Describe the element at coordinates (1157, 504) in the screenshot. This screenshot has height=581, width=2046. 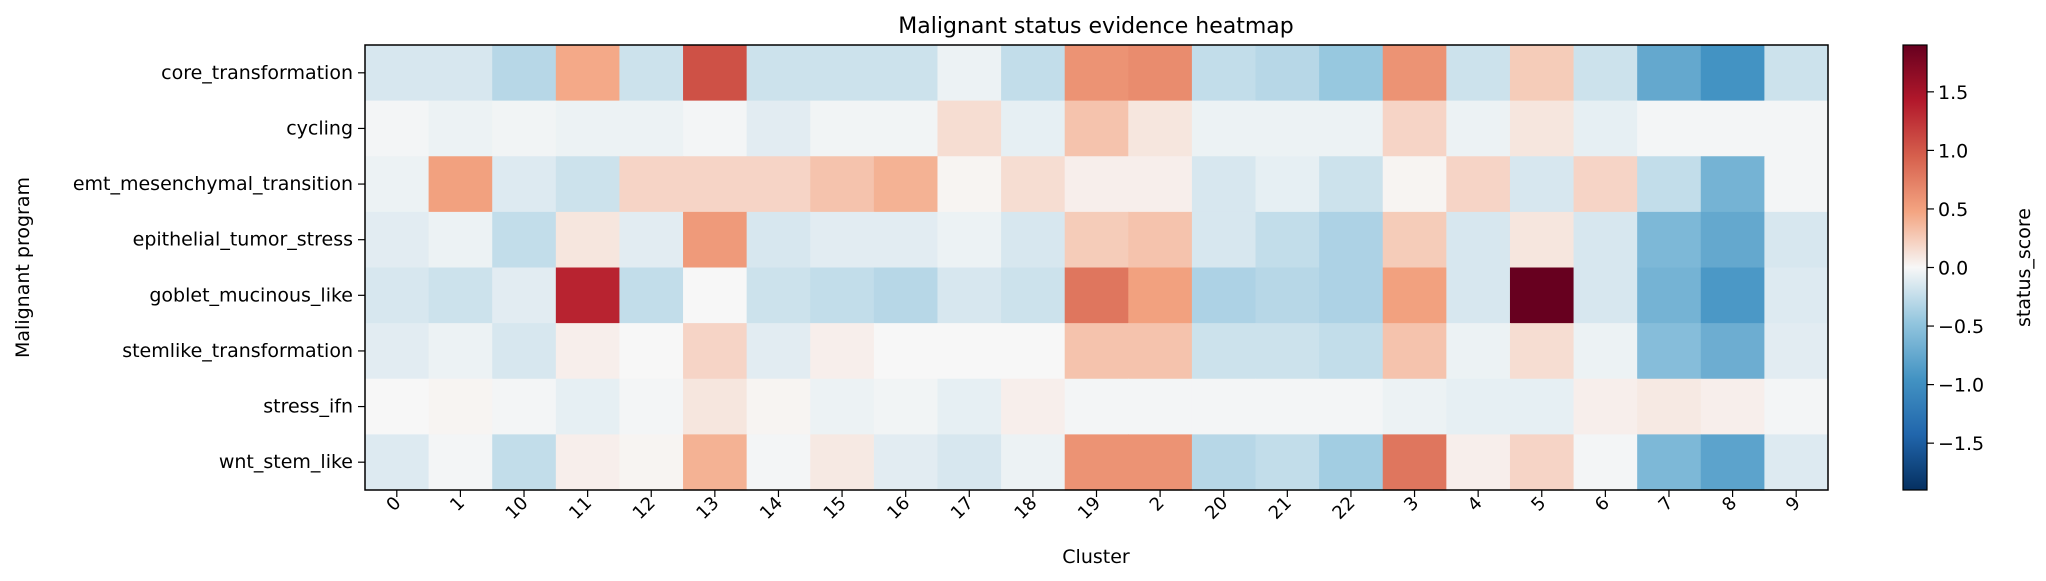
I see `column-label: 2` at that location.